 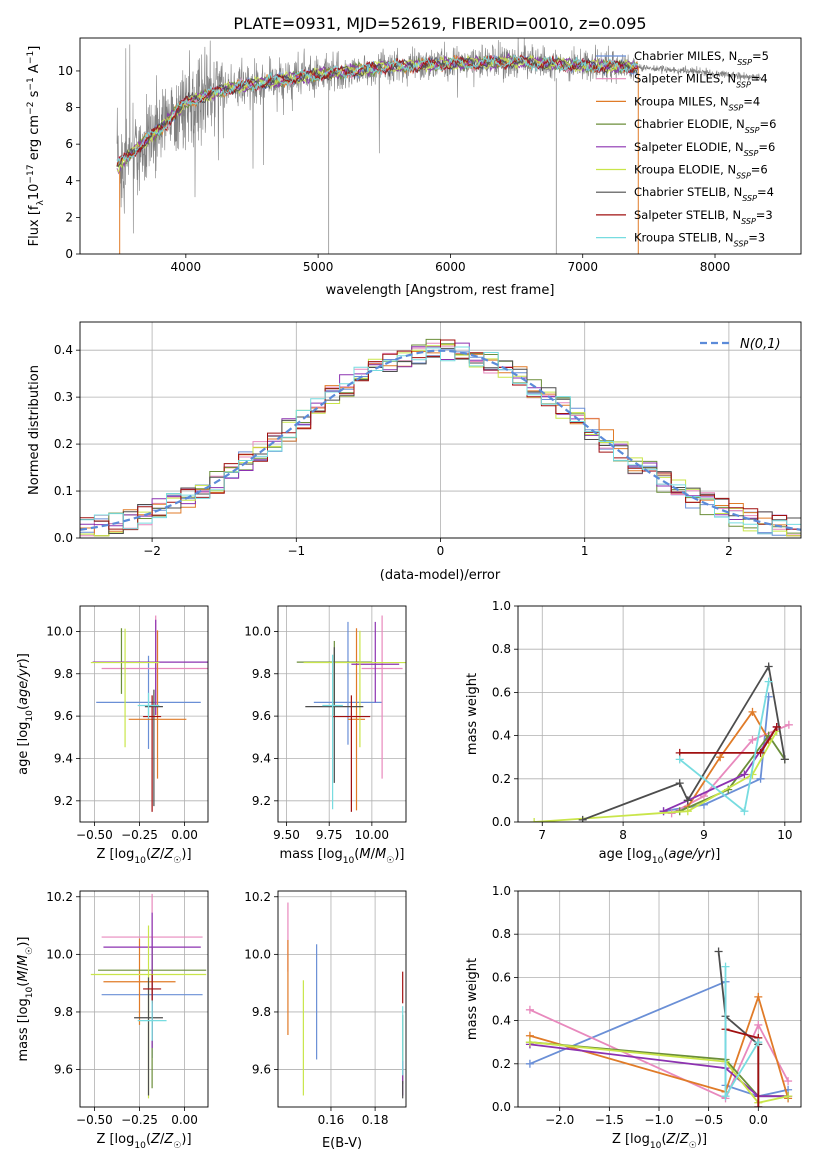 I want to click on spectrum-ylabel-part: Flux [f, so click(x=34, y=225).